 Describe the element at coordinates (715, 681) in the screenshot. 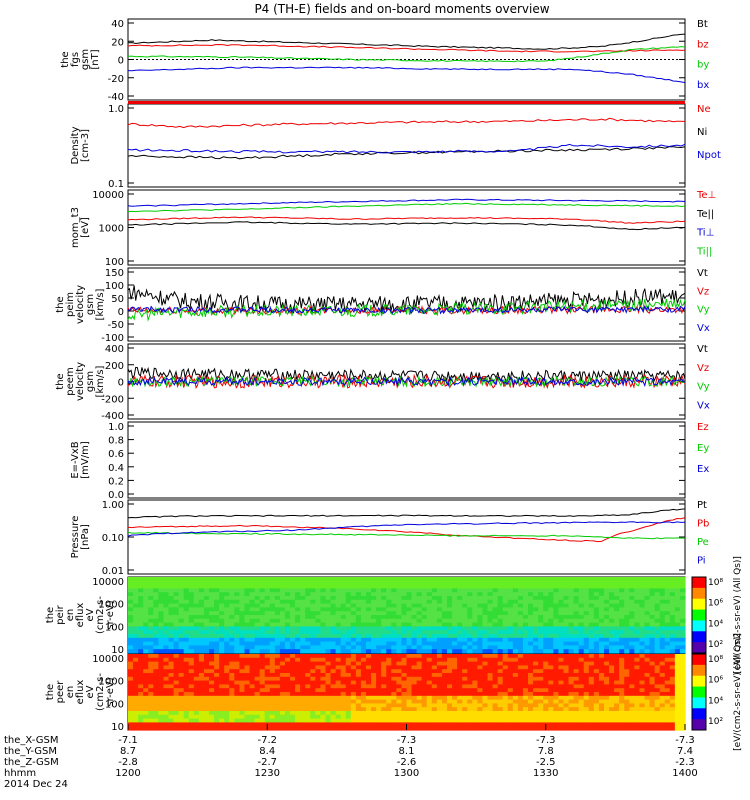

I see `colorbar-tick-label: 10⁶` at that location.